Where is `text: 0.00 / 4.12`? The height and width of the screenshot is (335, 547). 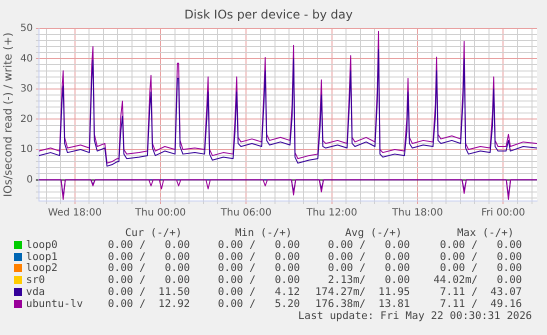
text: 0.00 / 4.12 is located at coordinates (259, 292).